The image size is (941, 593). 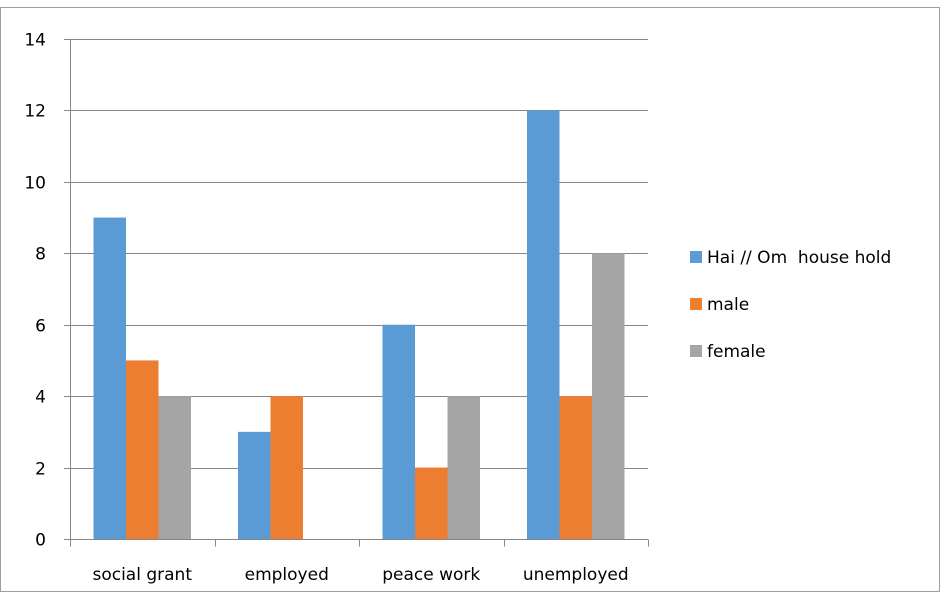 What do you see at coordinates (40, 398) in the screenshot?
I see `y-tick-label: 4` at bounding box center [40, 398].